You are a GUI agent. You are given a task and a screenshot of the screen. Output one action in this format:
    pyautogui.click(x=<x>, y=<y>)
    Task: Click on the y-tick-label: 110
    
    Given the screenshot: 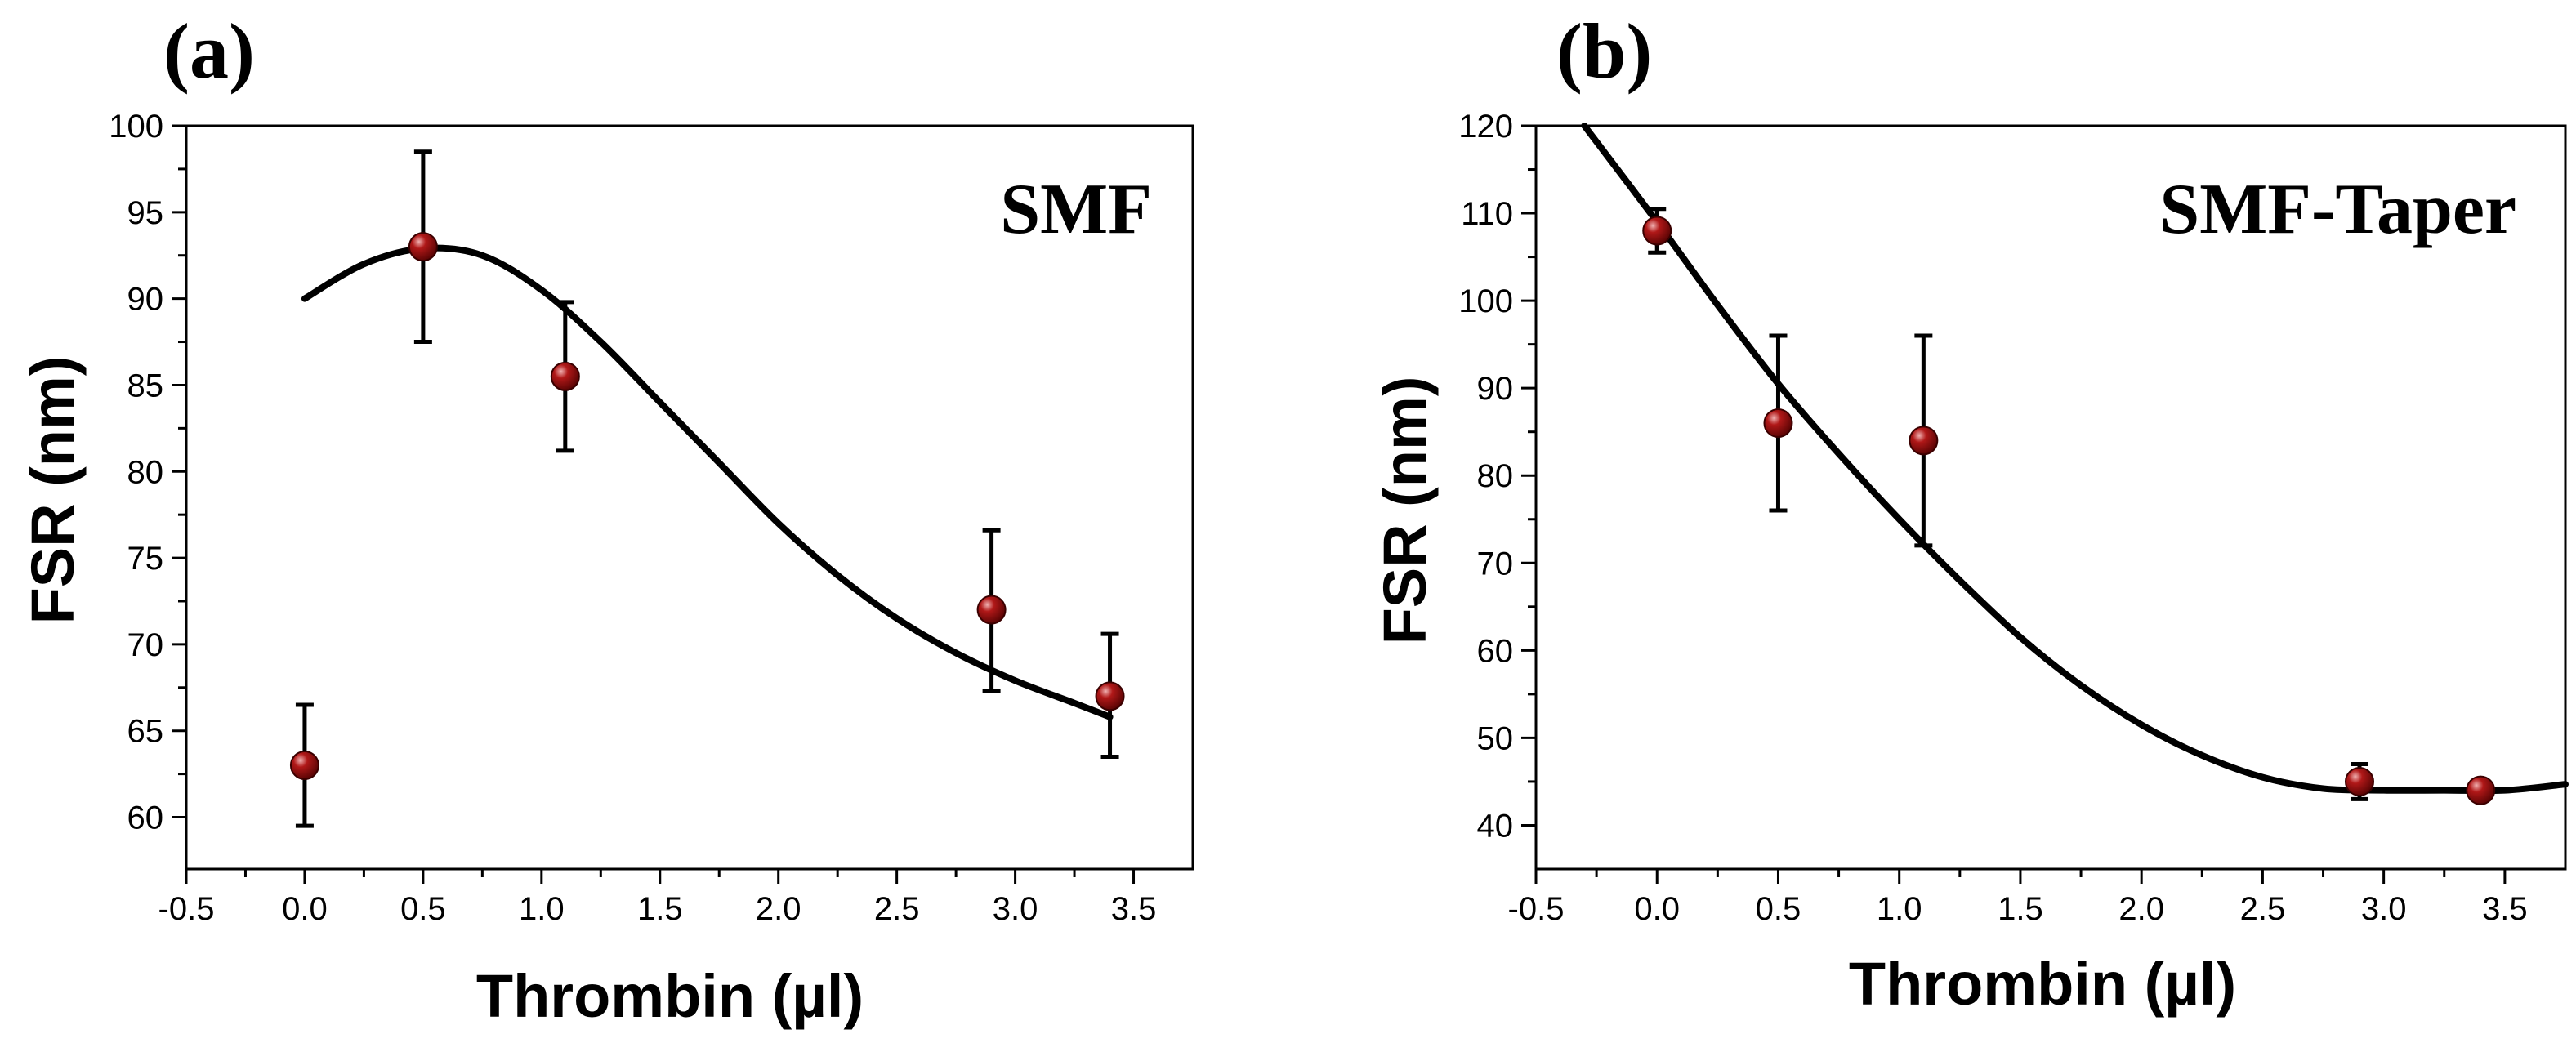 What is the action you would take?
    pyautogui.click(x=1487, y=214)
    